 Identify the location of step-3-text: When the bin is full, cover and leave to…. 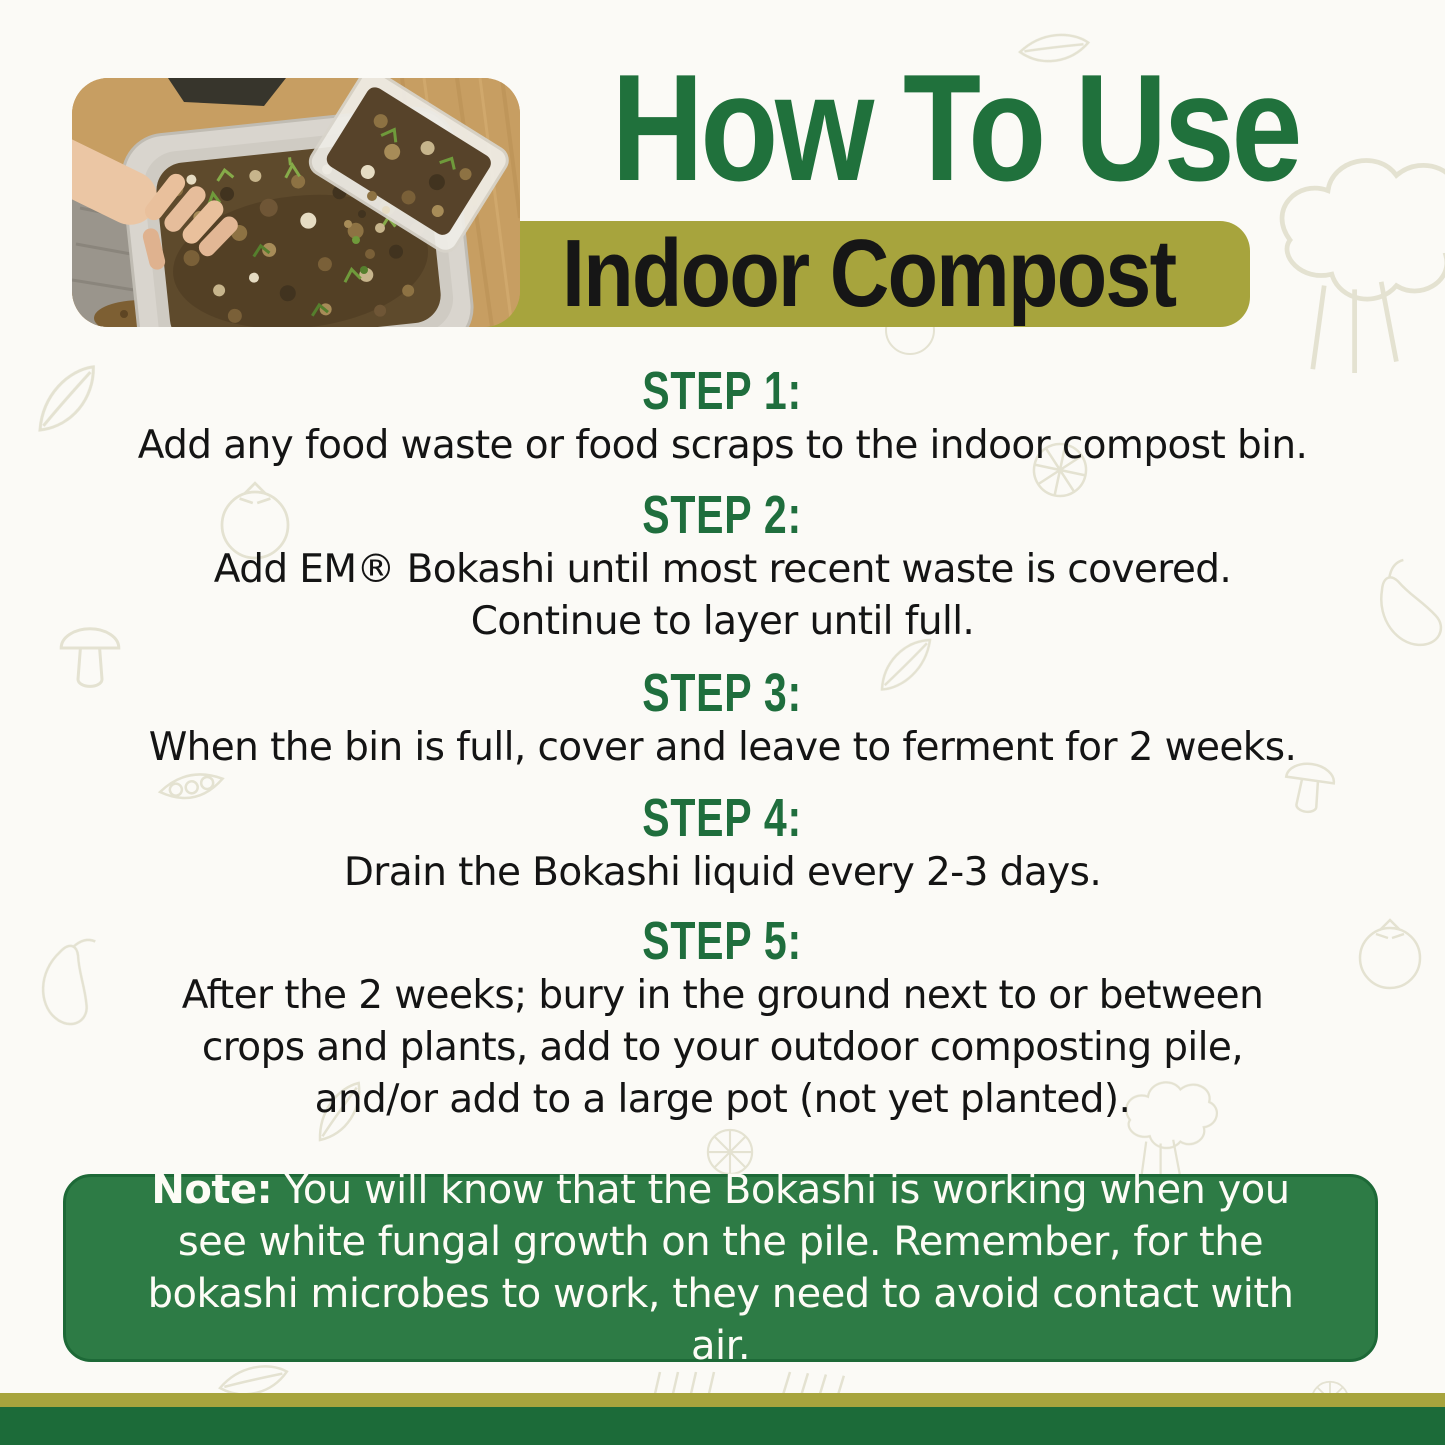
(722, 747).